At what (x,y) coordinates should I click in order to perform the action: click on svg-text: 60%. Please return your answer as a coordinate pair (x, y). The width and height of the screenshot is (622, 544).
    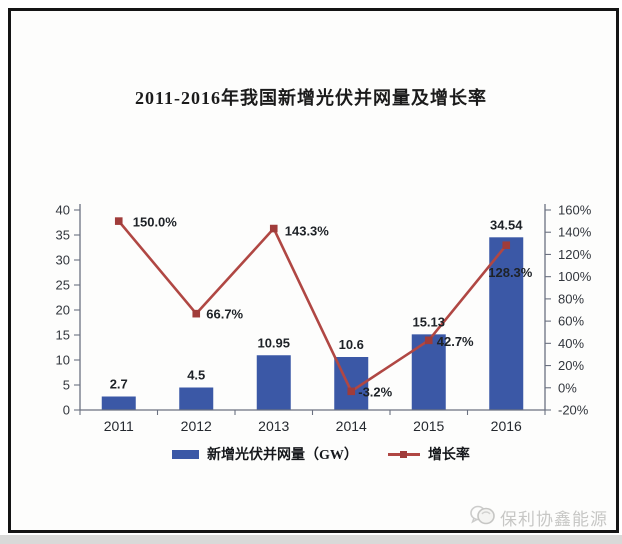
    Looking at the image, I should click on (571, 321).